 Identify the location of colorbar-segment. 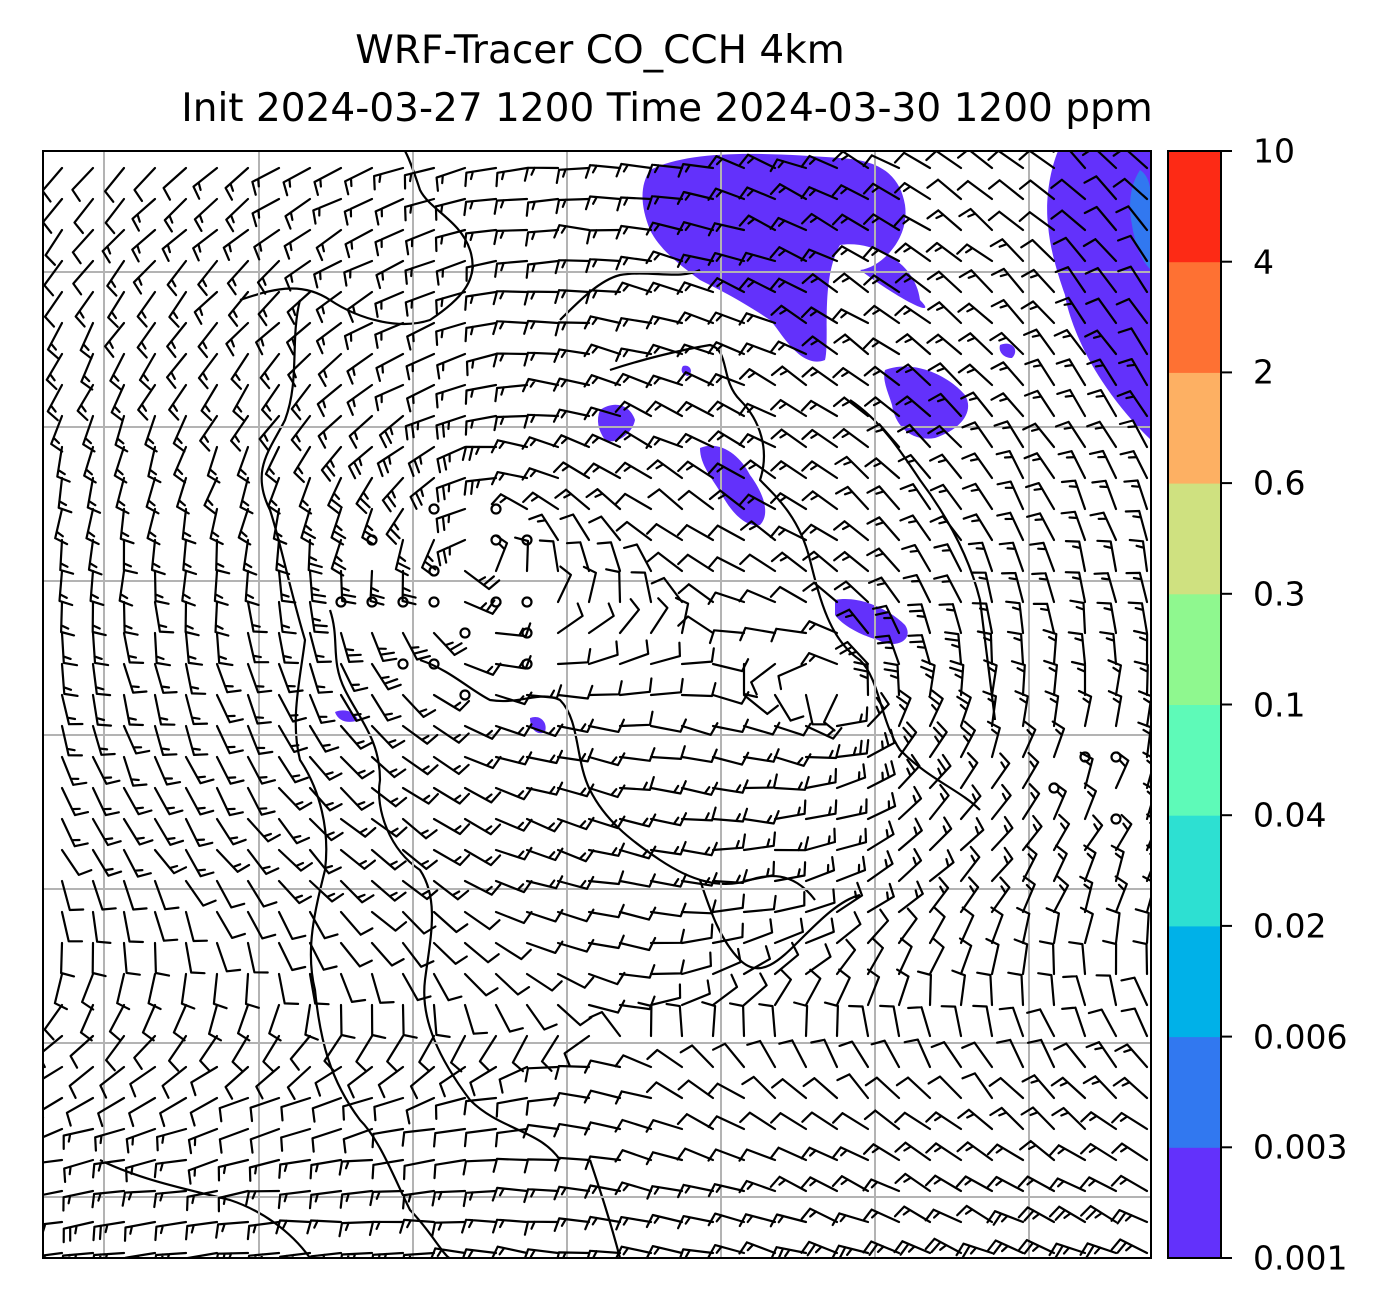
(1194, 539).